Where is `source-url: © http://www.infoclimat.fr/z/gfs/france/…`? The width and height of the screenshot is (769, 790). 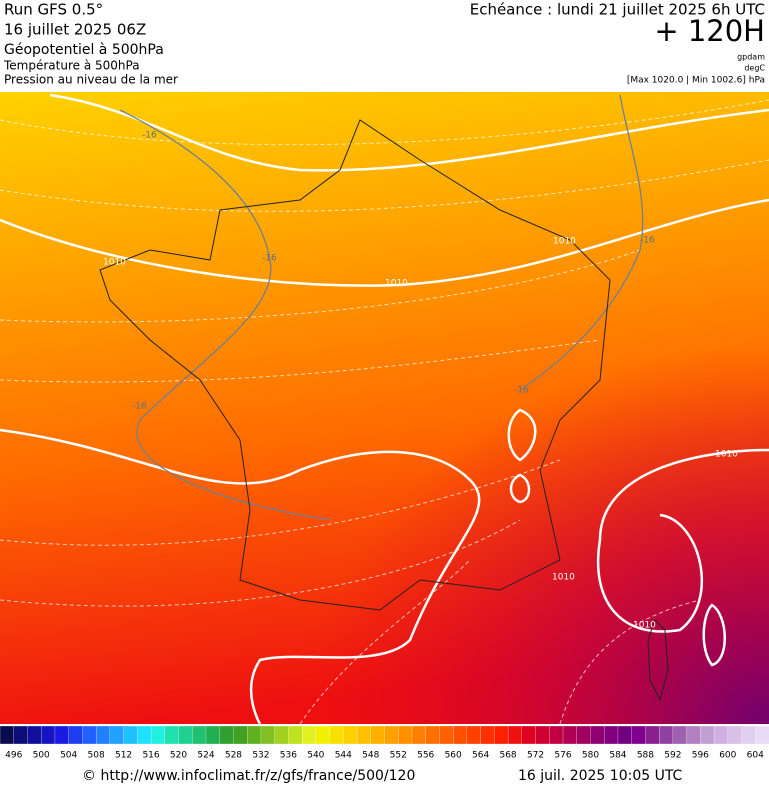 source-url: © http://www.infoclimat.fr/z/gfs/france/… is located at coordinates (248, 776).